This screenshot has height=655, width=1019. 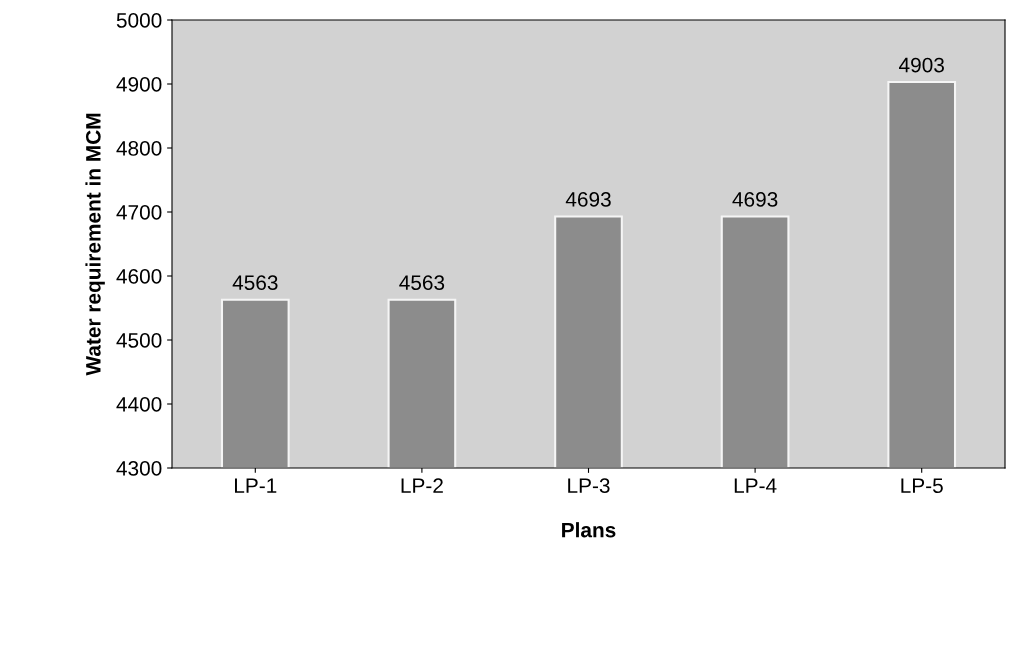 What do you see at coordinates (139, 20) in the screenshot?
I see `y-tick-label: 5000` at bounding box center [139, 20].